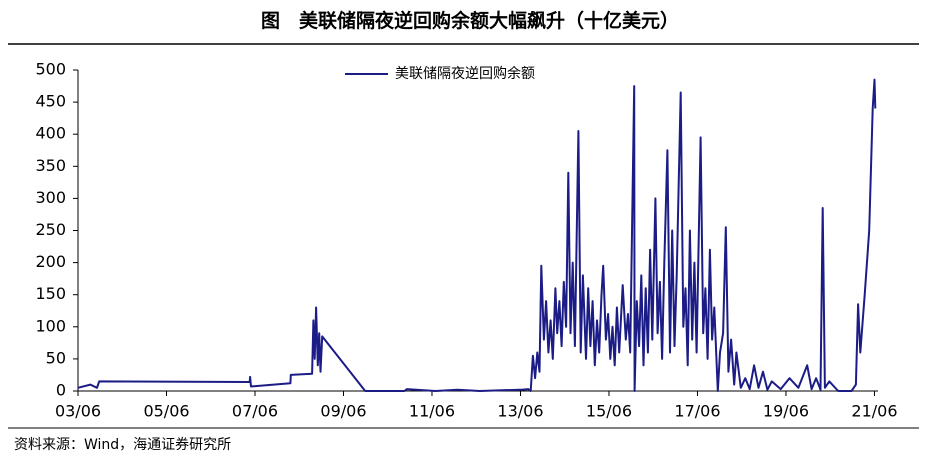 Image resolution: width=927 pixels, height=464 pixels. What do you see at coordinates (874, 411) in the screenshot?
I see `x-tick-label: 21/06` at bounding box center [874, 411].